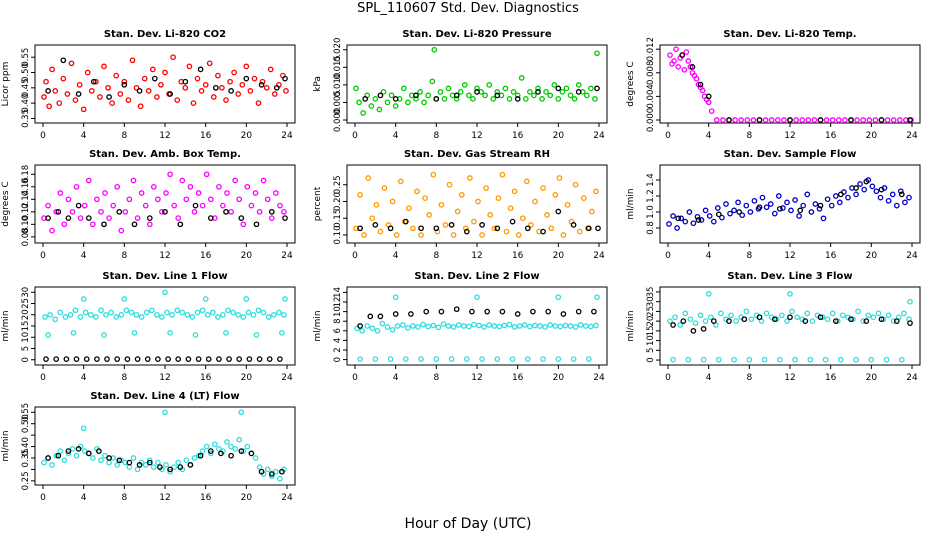  What do you see at coordinates (789, 276) in the screenshot?
I see `plot-title: Stan. Dev. Line 3 Flow` at bounding box center [789, 276].